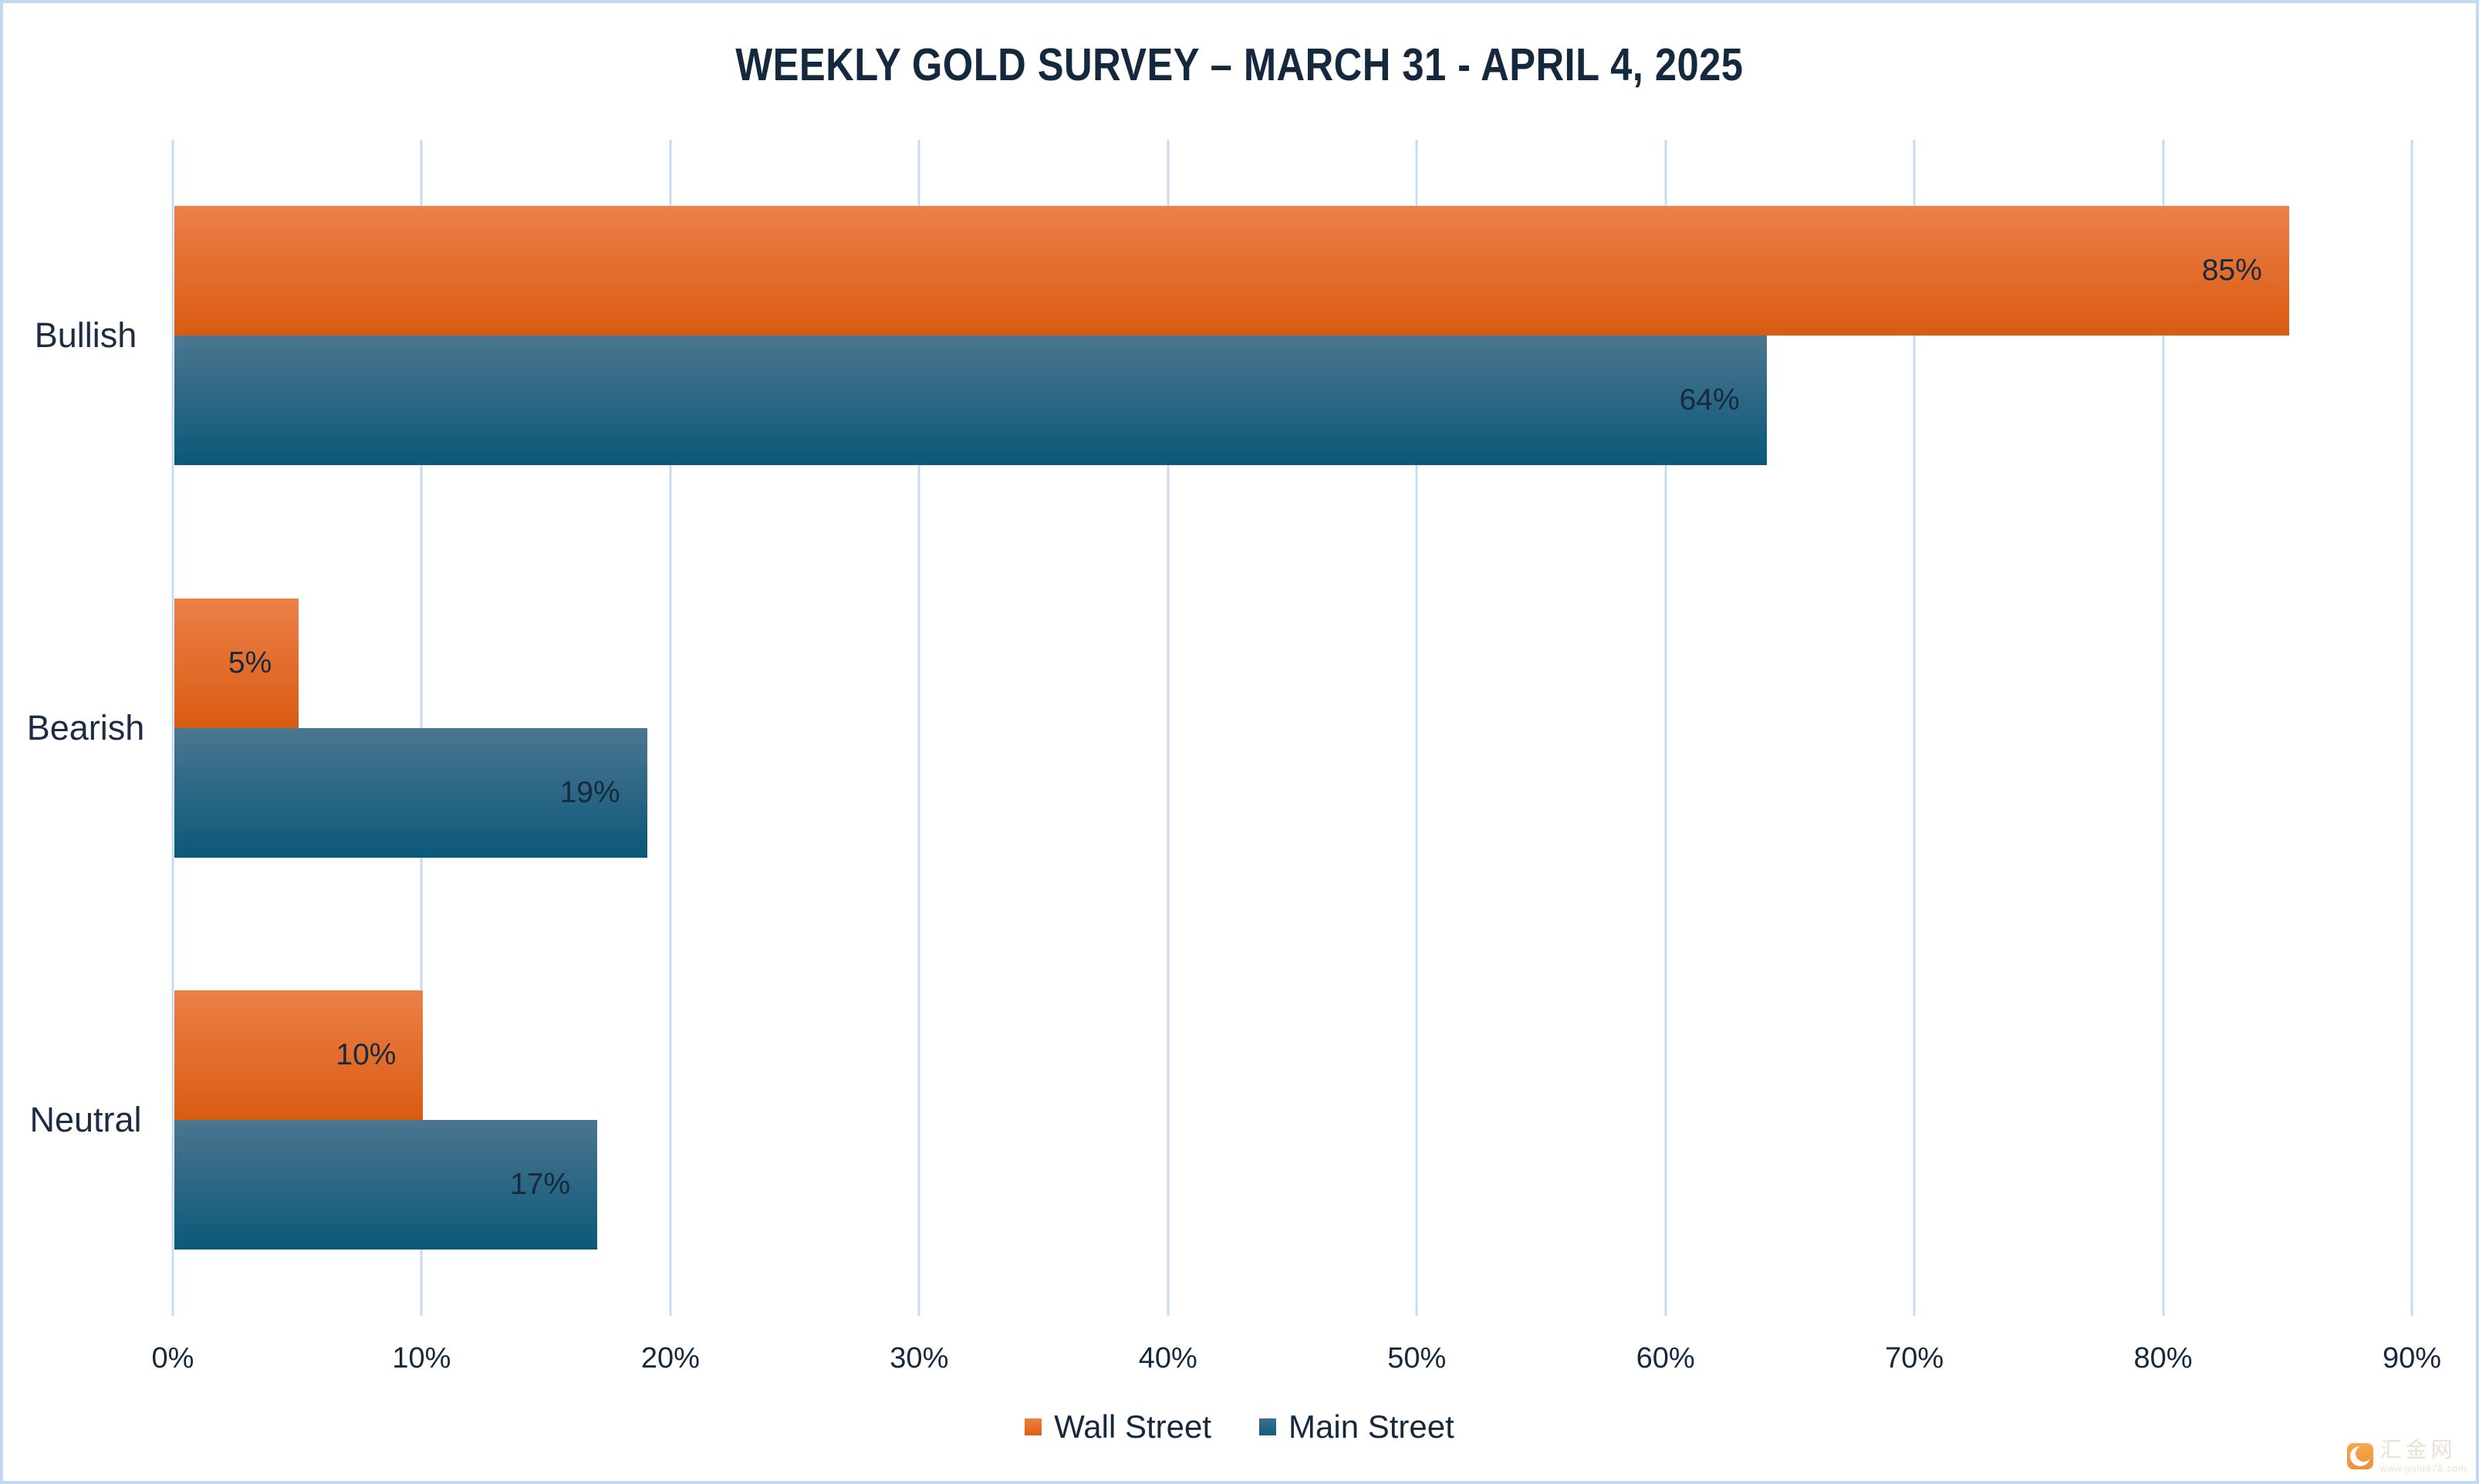 The height and width of the screenshot is (1484, 2479). I want to click on x-axis-tick-10: 10%, so click(421, 1358).